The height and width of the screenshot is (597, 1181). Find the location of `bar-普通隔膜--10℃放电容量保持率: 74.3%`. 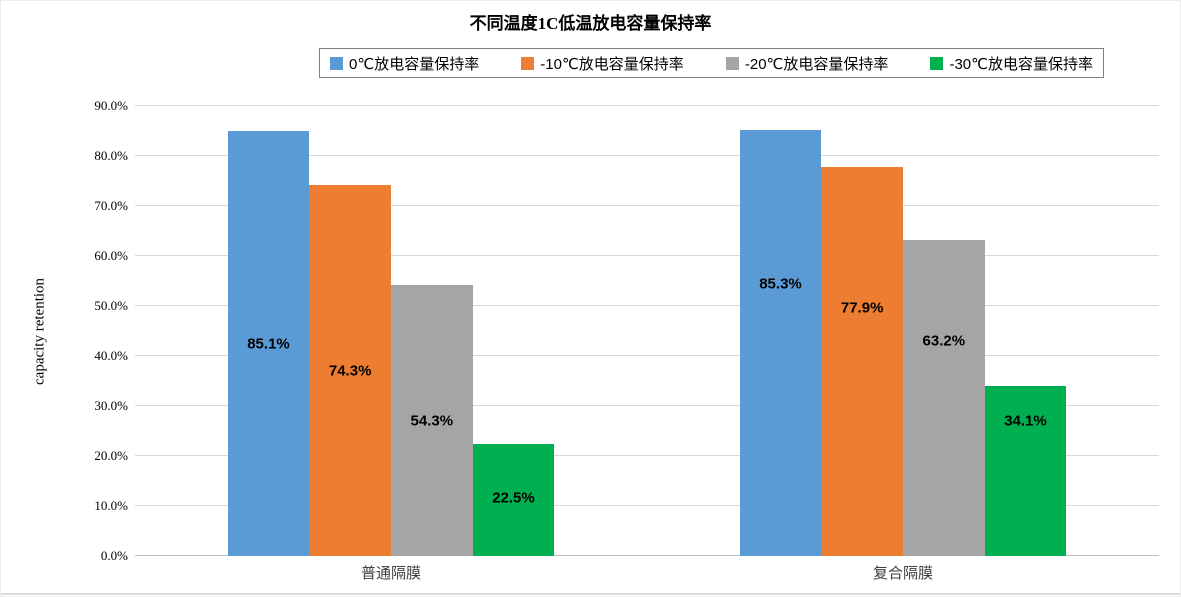

bar-普通隔膜--10℃放电容量保持率: 74.3% is located at coordinates (350, 370).